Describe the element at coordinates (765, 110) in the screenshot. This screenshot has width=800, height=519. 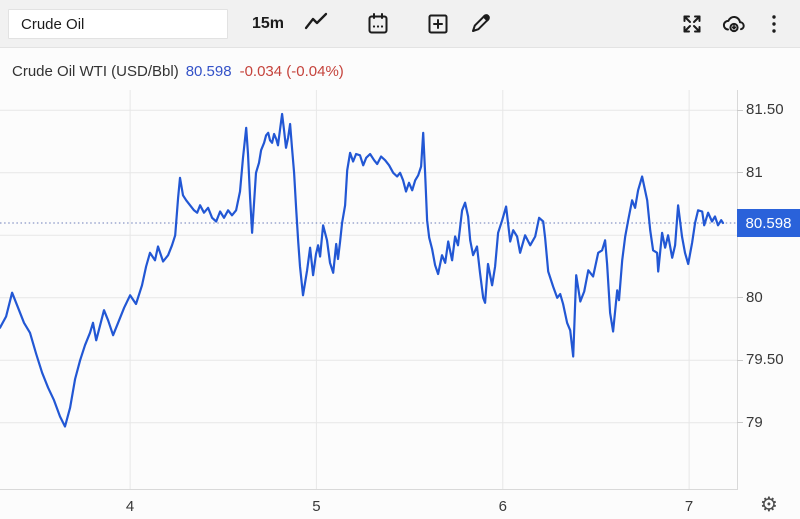
I see `y-axis-label: 81.50` at that location.